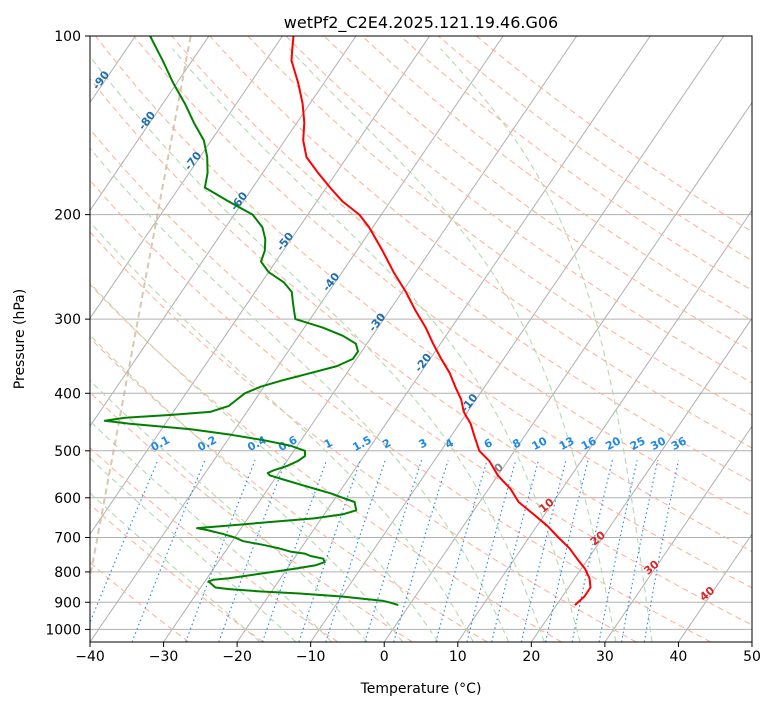 The height and width of the screenshot is (708, 775). What do you see at coordinates (531, 657) in the screenshot?
I see `x-tick-label: 20` at bounding box center [531, 657].